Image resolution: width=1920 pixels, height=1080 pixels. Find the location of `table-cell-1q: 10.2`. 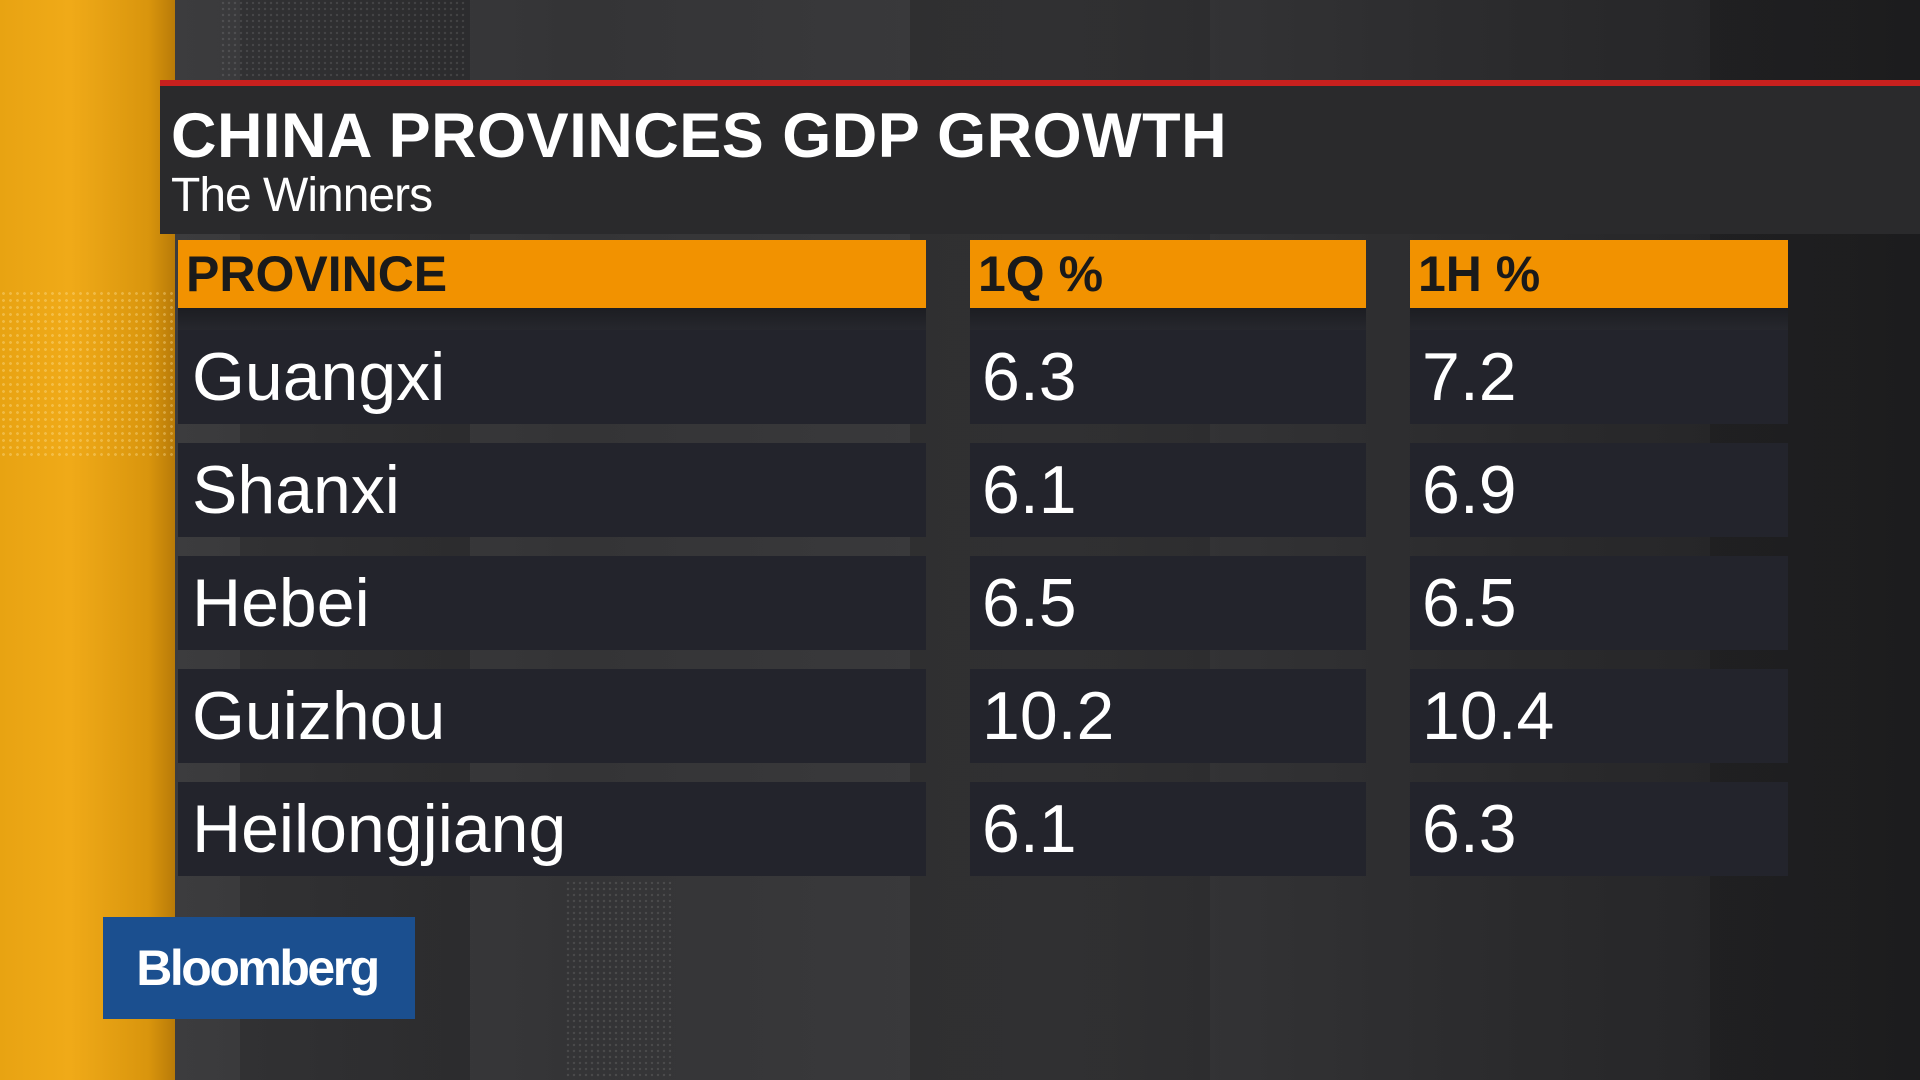

table-cell-1q: 10.2 is located at coordinates (1168, 716).